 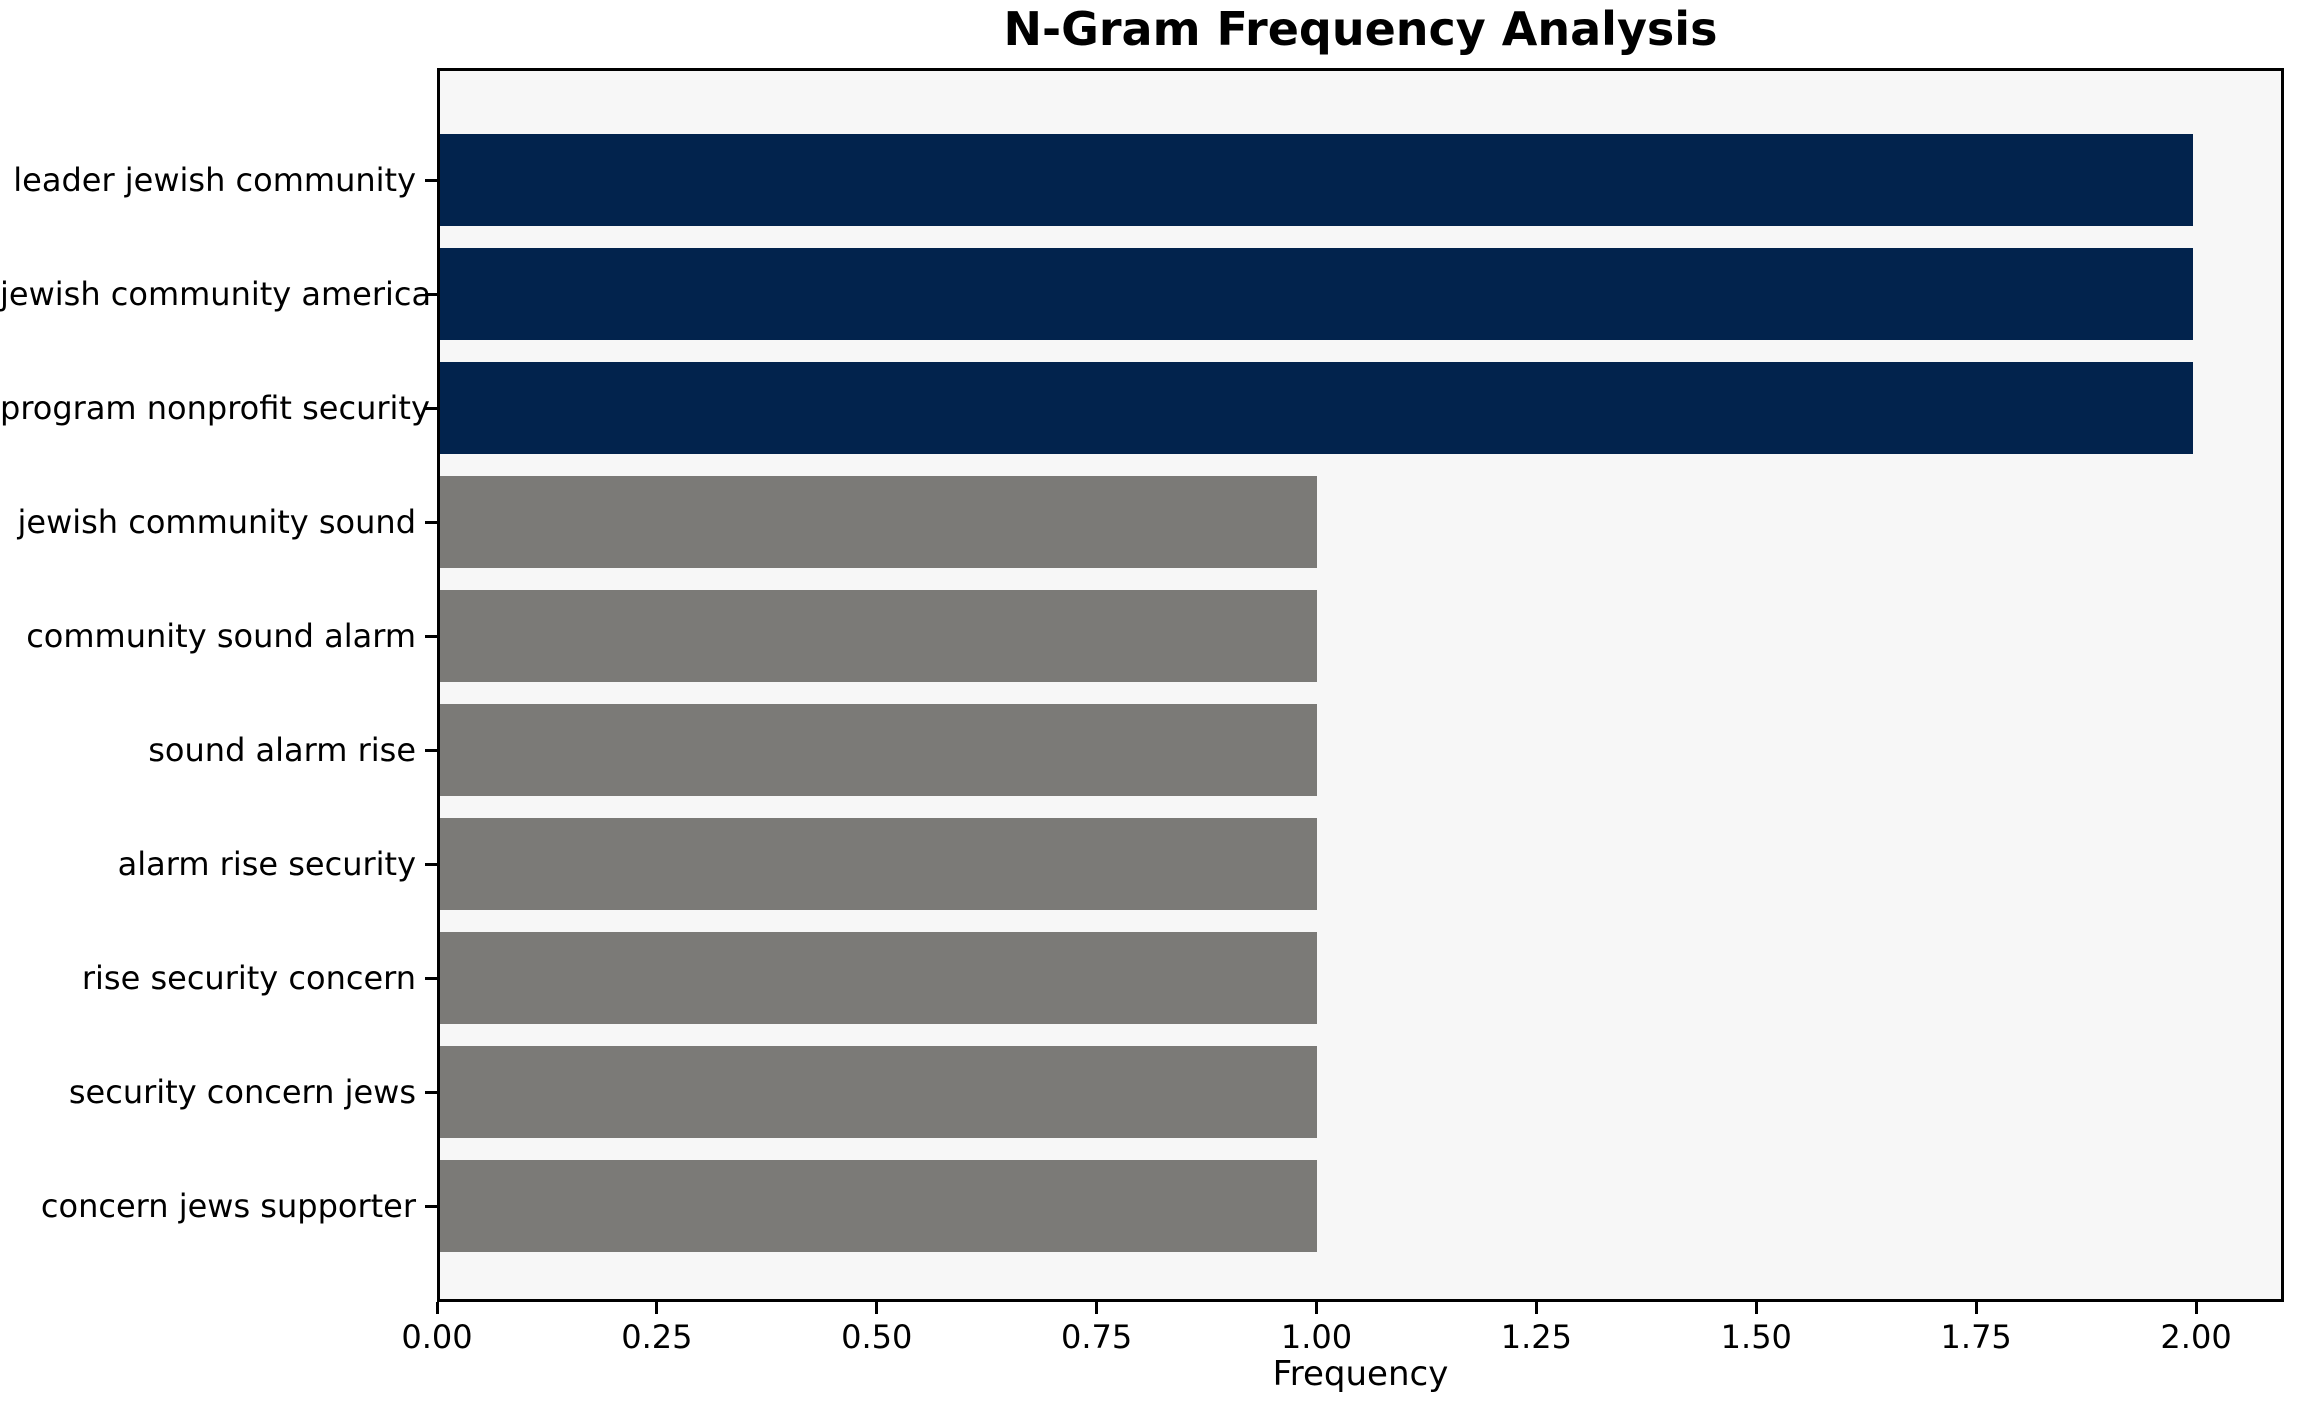 What do you see at coordinates (1097, 1337) in the screenshot?
I see `x-tick-label: 0.75` at bounding box center [1097, 1337].